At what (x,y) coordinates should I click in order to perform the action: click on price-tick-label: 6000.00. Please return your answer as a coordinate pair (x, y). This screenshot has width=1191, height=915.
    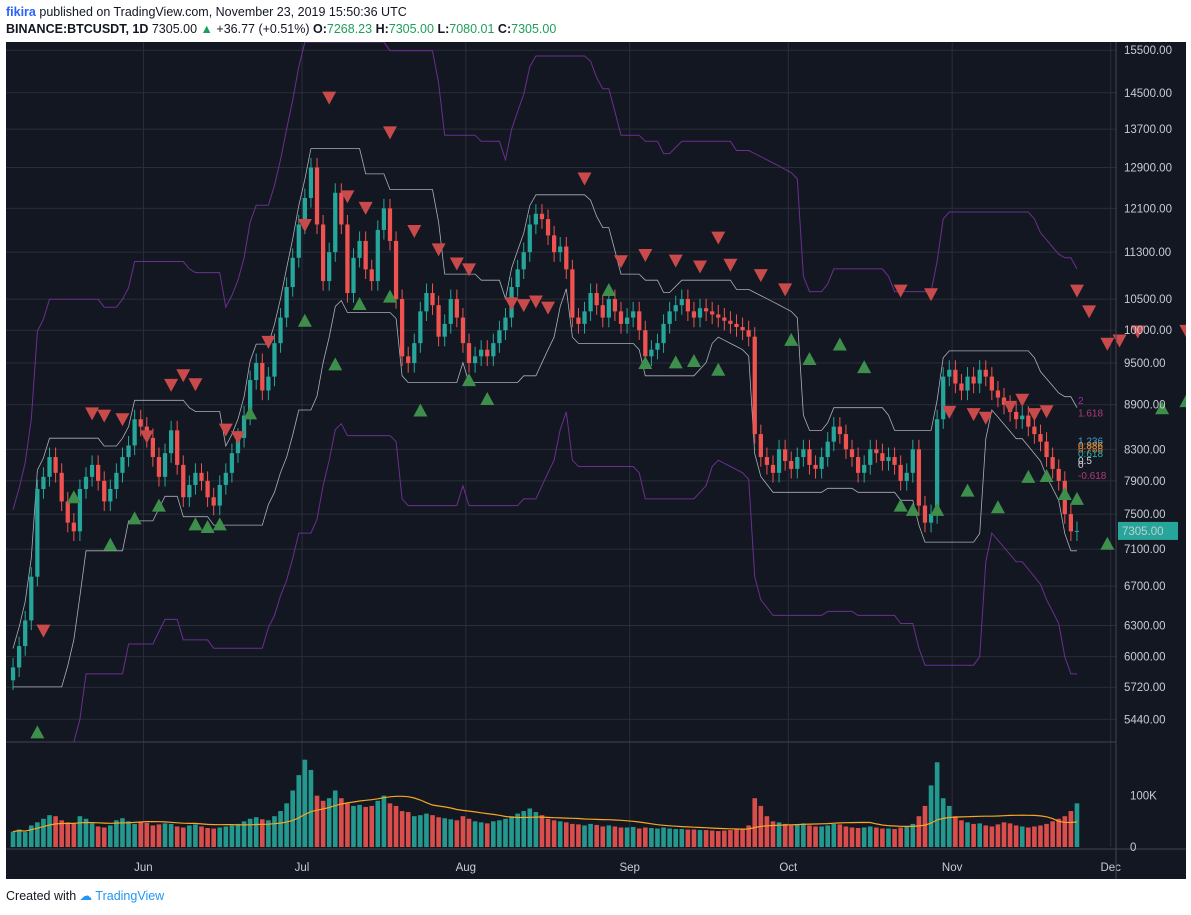
    Looking at the image, I should click on (1145, 658).